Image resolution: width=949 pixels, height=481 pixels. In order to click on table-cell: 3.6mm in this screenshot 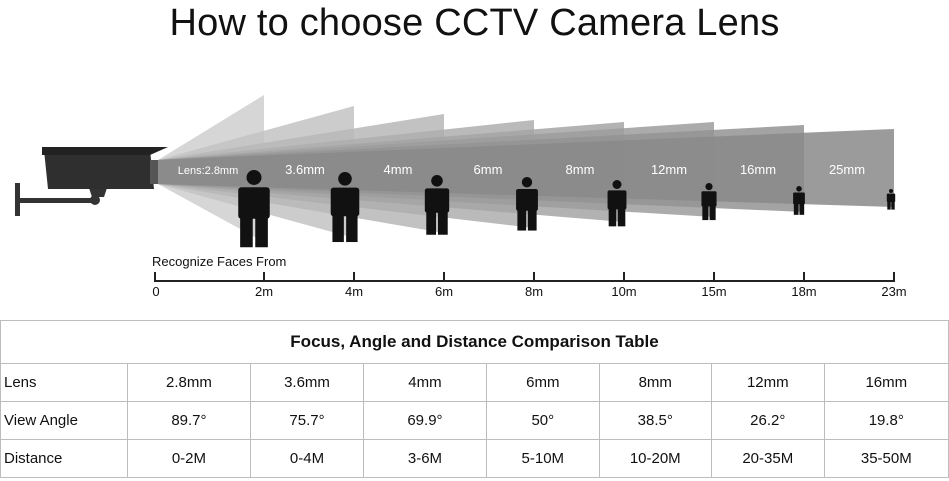, I will do `click(307, 382)`.